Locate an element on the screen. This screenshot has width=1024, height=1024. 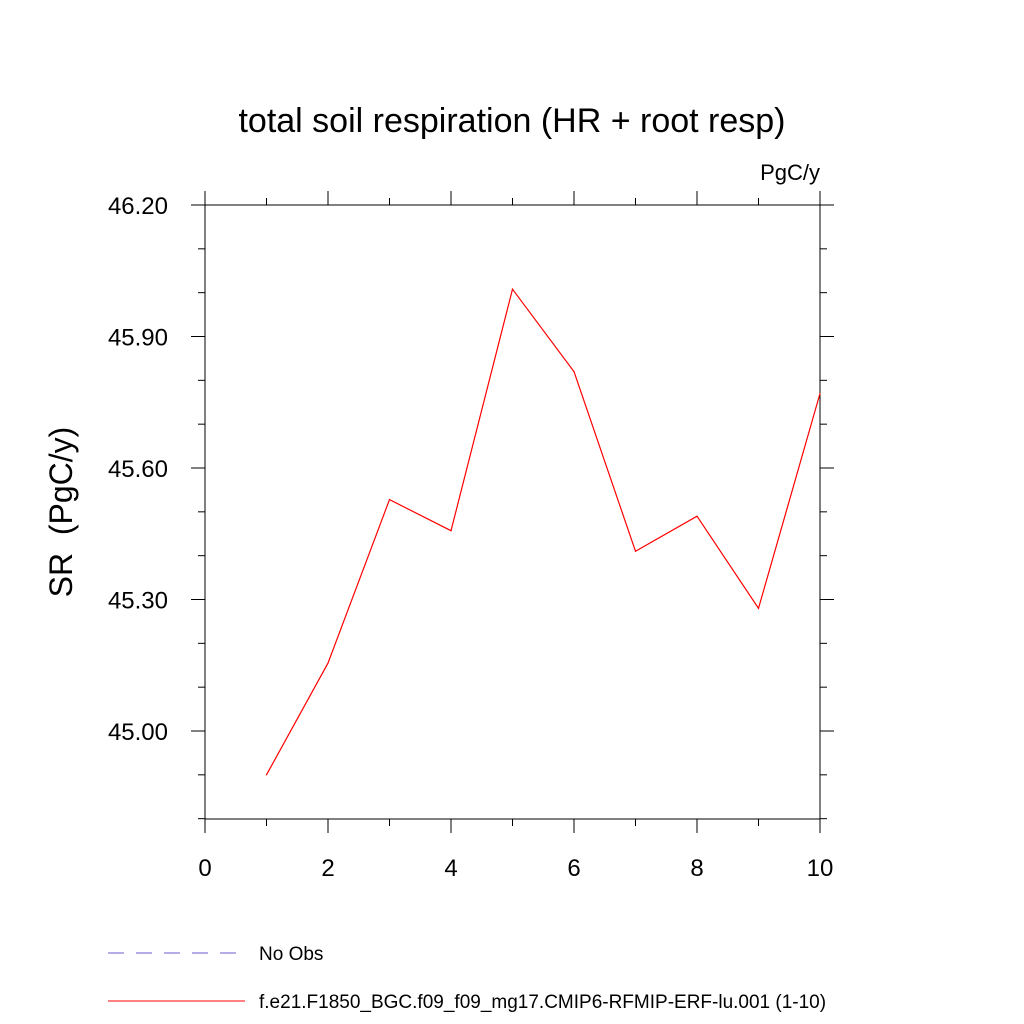
x-tick-label: 2 is located at coordinates (327, 868).